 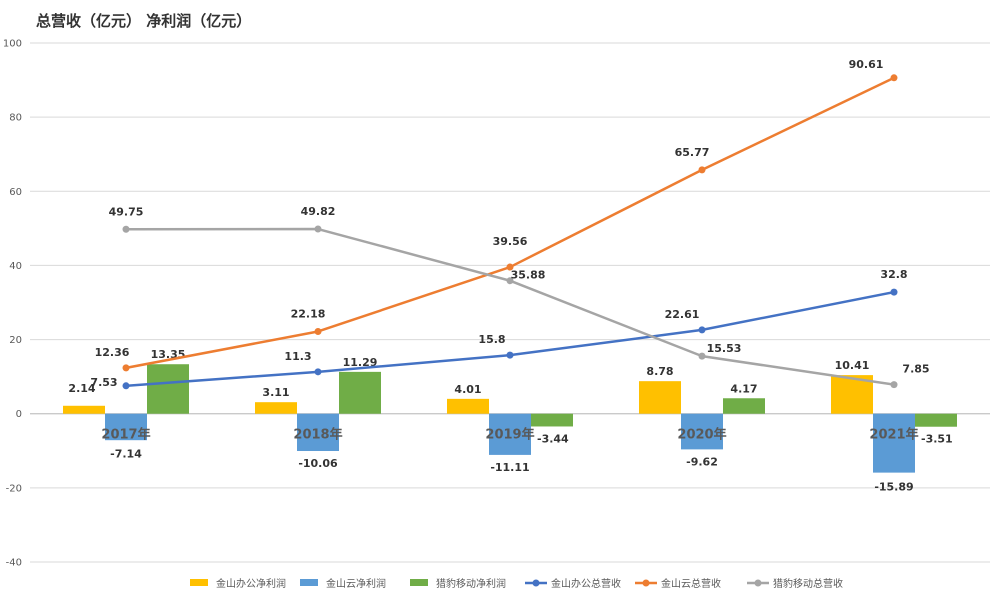 I want to click on y-tick-label: -20, so click(x=14, y=488).